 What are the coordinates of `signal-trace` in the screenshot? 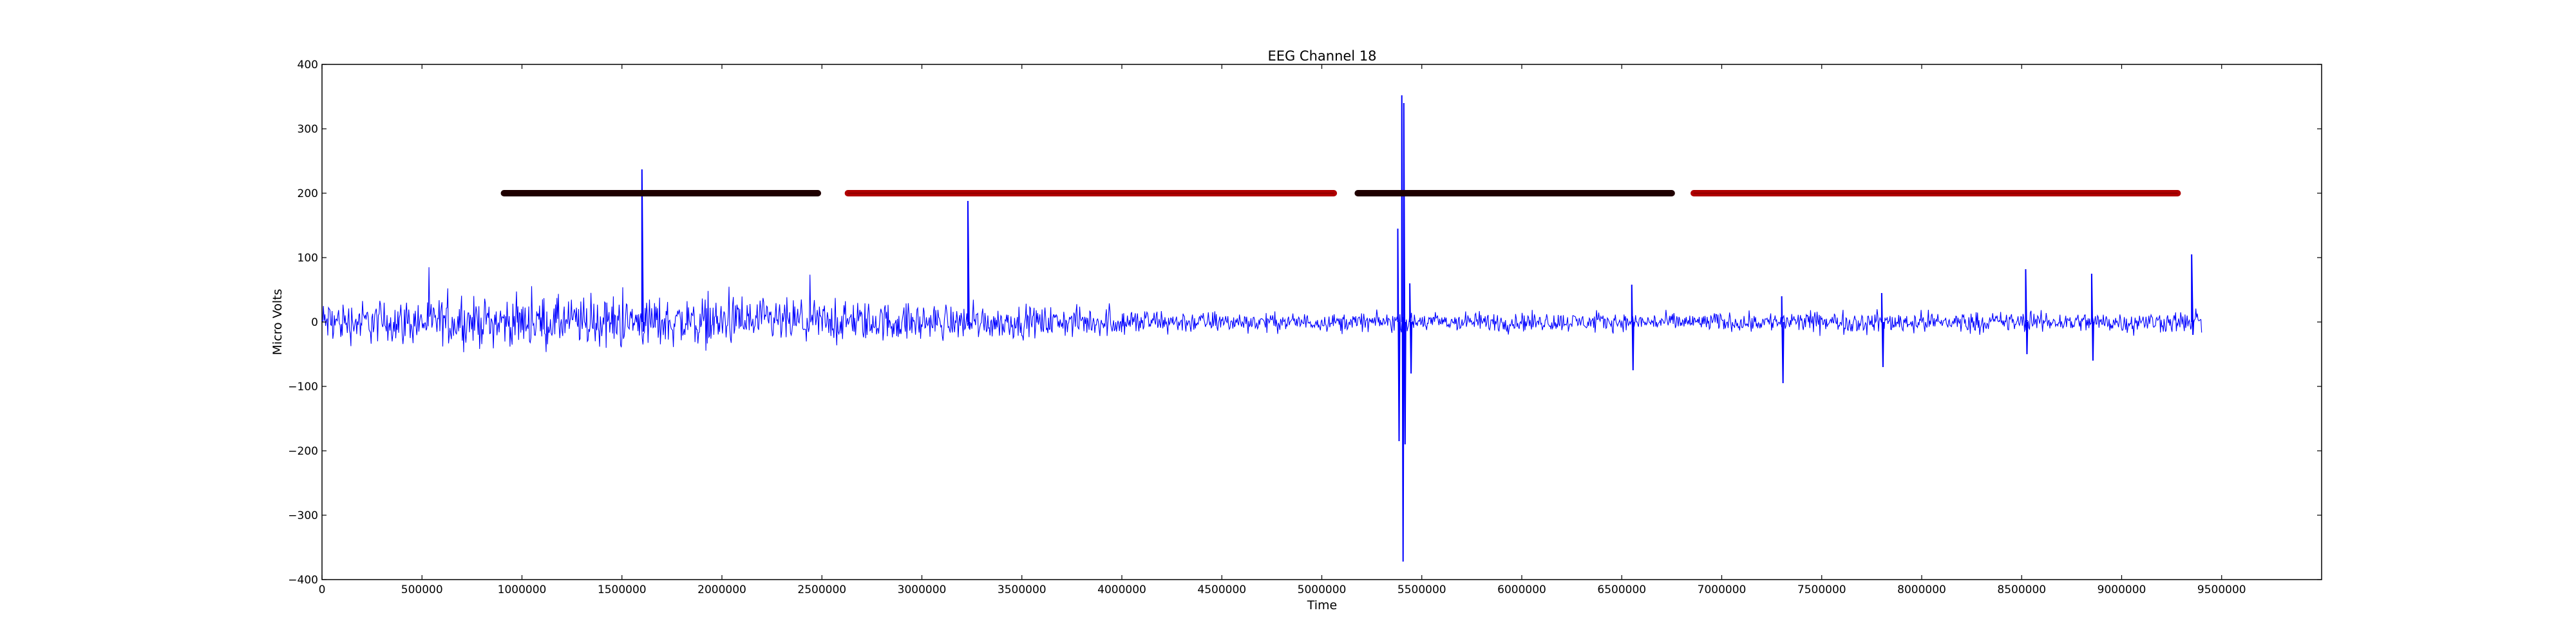 It's located at (1261, 309).